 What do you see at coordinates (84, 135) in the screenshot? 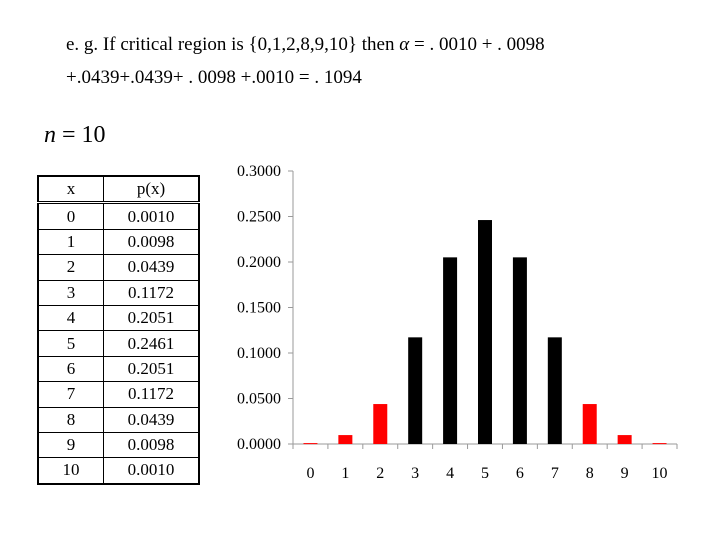
I see `n-value: = 10` at bounding box center [84, 135].